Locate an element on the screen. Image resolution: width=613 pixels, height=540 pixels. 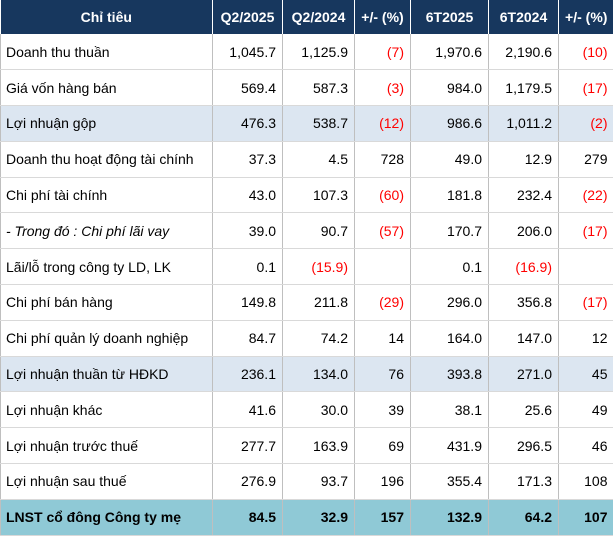
cell-q2-2025: 39.0 is located at coordinates (247, 231).